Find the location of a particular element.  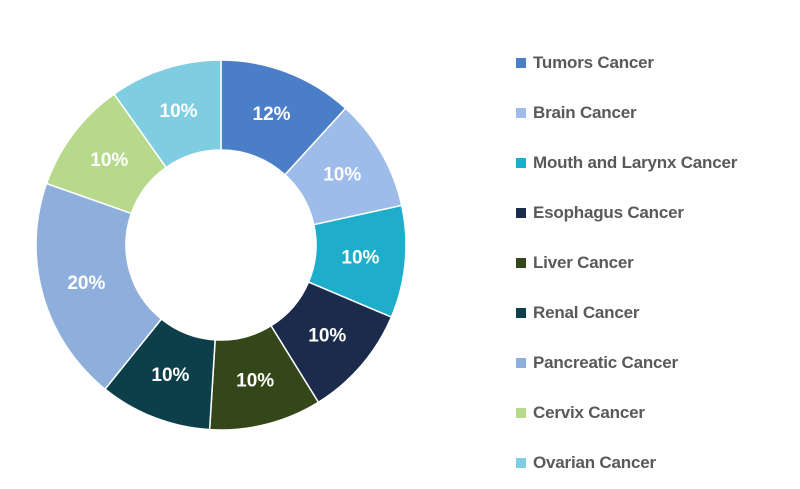

slice-label-esophagus-cancer: 10% is located at coordinates (327, 336).